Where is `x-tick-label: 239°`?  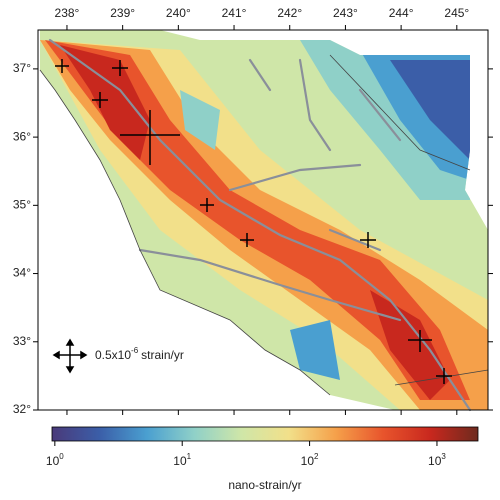
x-tick-label: 239° is located at coordinates (122, 13).